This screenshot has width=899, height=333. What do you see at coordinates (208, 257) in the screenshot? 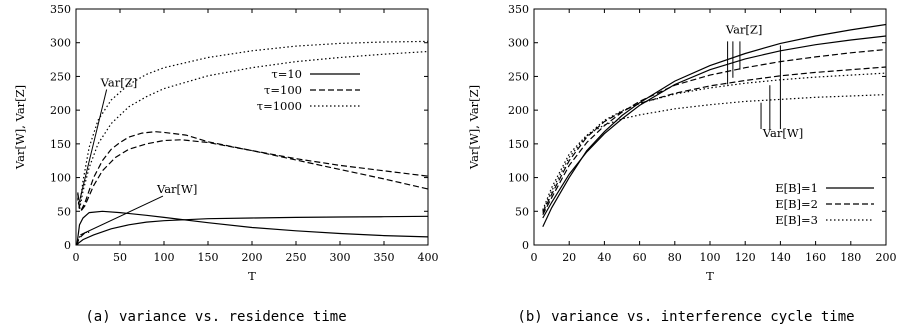
I see `x-tick-label: 150` at bounding box center [208, 257].